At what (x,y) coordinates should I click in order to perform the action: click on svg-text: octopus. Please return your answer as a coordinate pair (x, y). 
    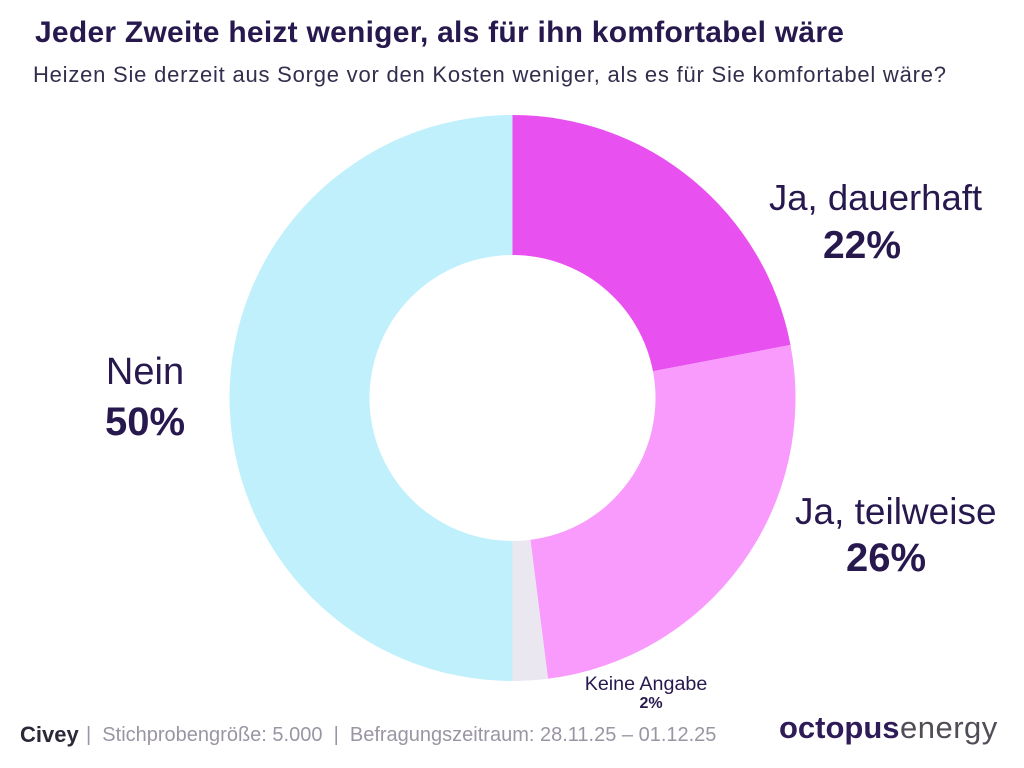
    Looking at the image, I should click on (839, 728).